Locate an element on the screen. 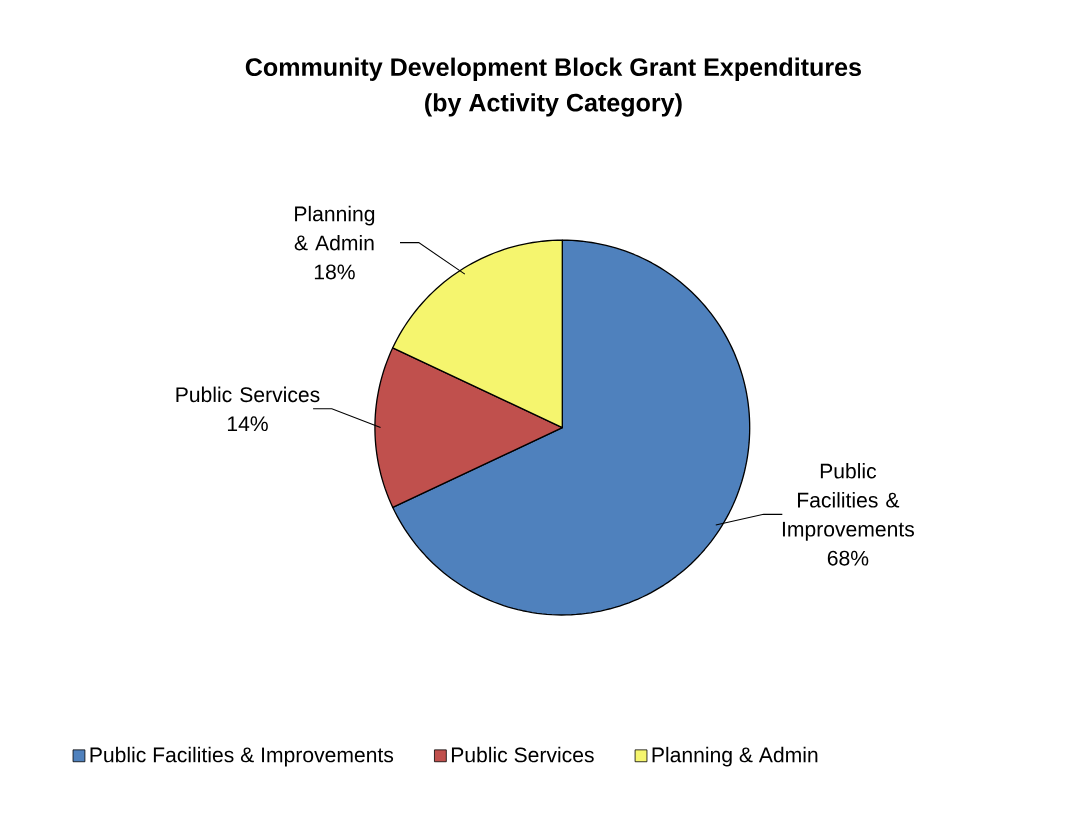 The height and width of the screenshot is (834, 1076). legend-label: Public Facilities & Improvements is located at coordinates (242, 756).